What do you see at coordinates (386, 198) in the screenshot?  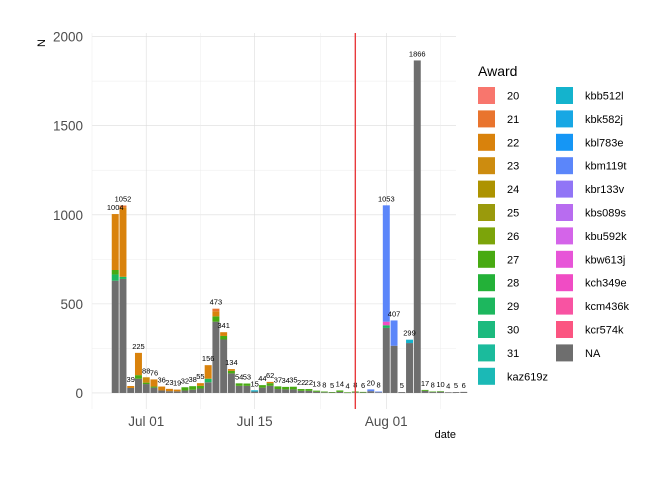 I see `bar-label: 1053` at bounding box center [386, 198].